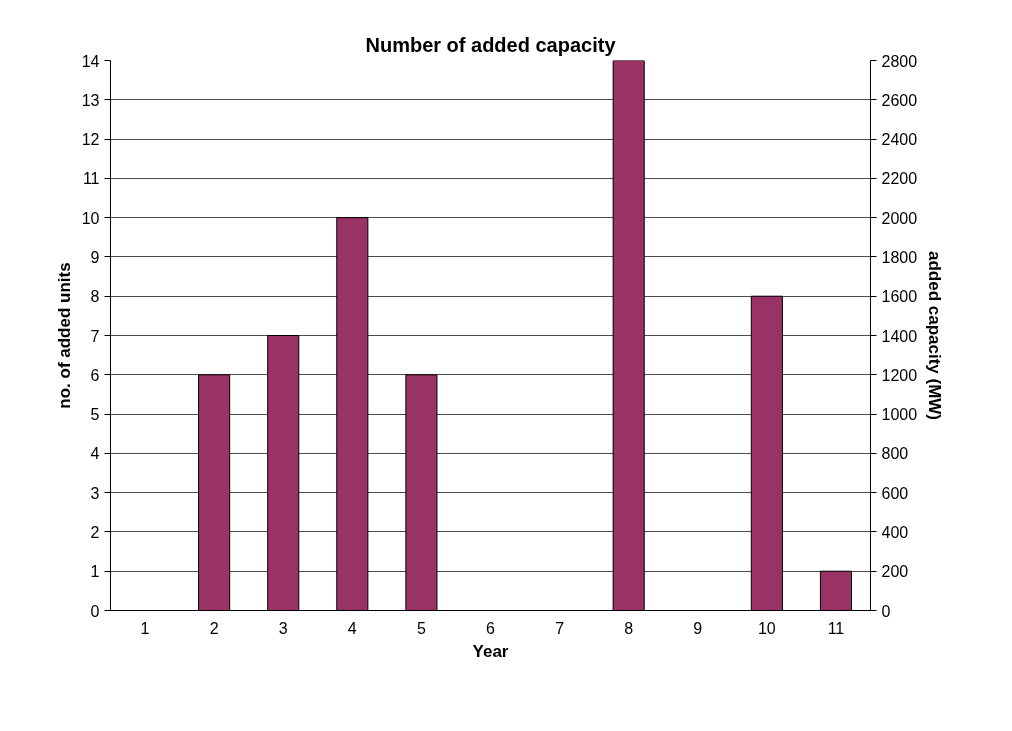  What do you see at coordinates (491, 44) in the screenshot?
I see `chart-title: Number of added capacity` at bounding box center [491, 44].